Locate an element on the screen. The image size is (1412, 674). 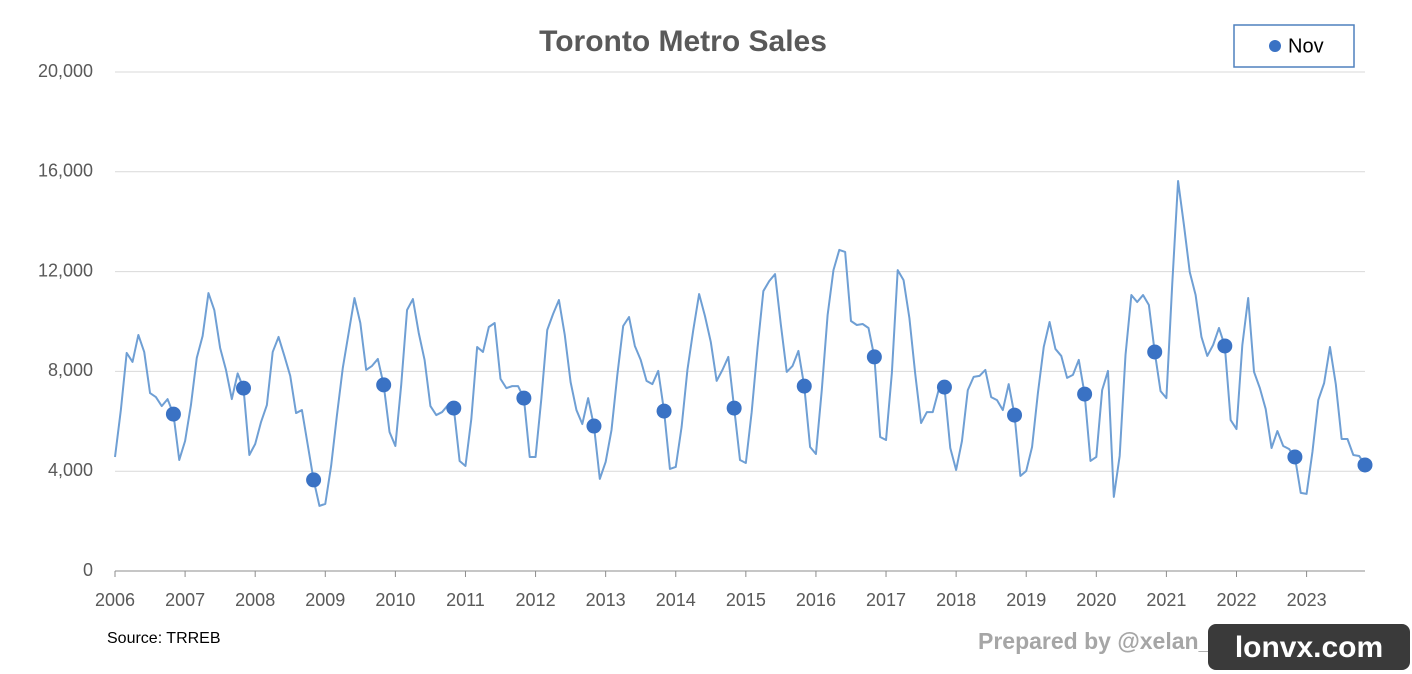
y-tick-label: 8,000 is located at coordinates (70, 370).